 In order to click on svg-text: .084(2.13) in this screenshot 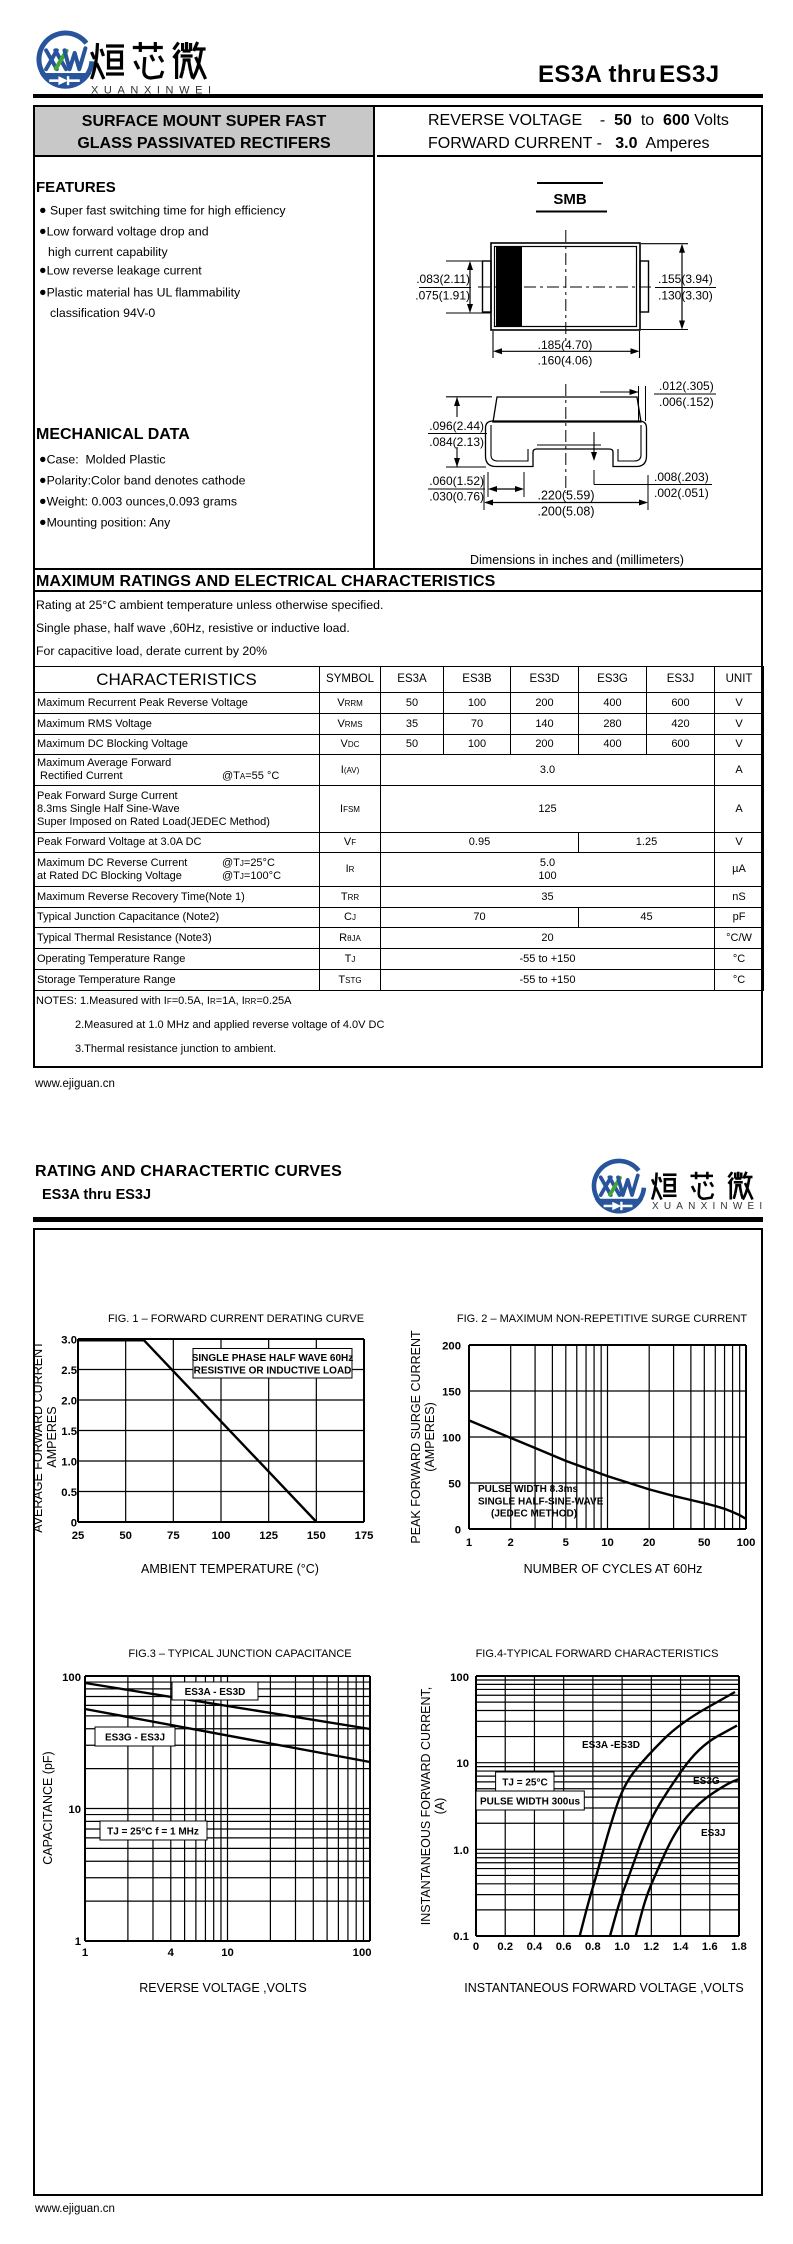, I will do `click(456, 442)`.